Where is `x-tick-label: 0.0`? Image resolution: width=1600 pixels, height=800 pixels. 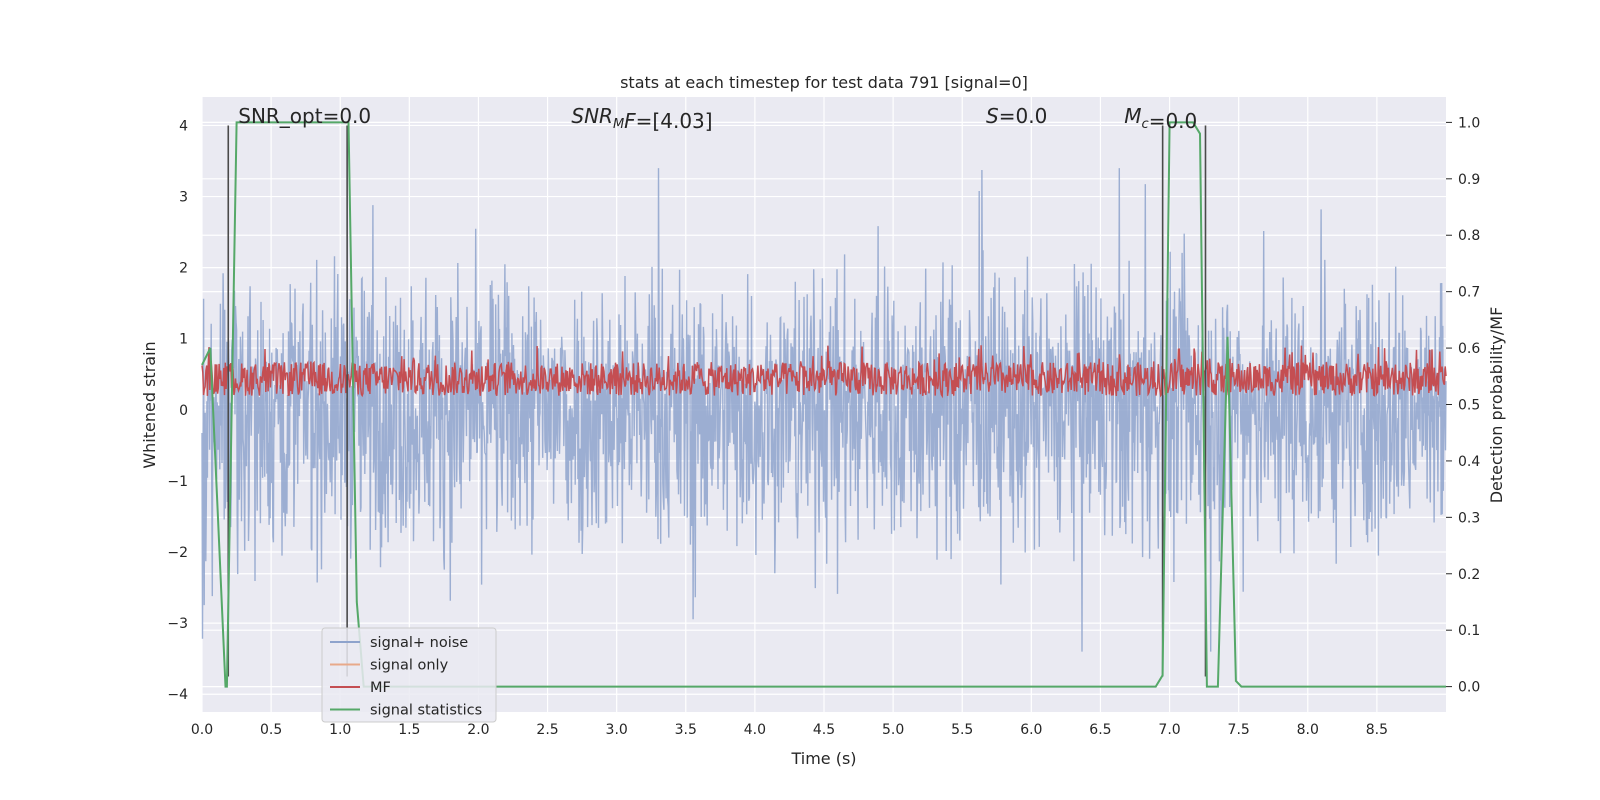 x-tick-label: 0.0 is located at coordinates (202, 730).